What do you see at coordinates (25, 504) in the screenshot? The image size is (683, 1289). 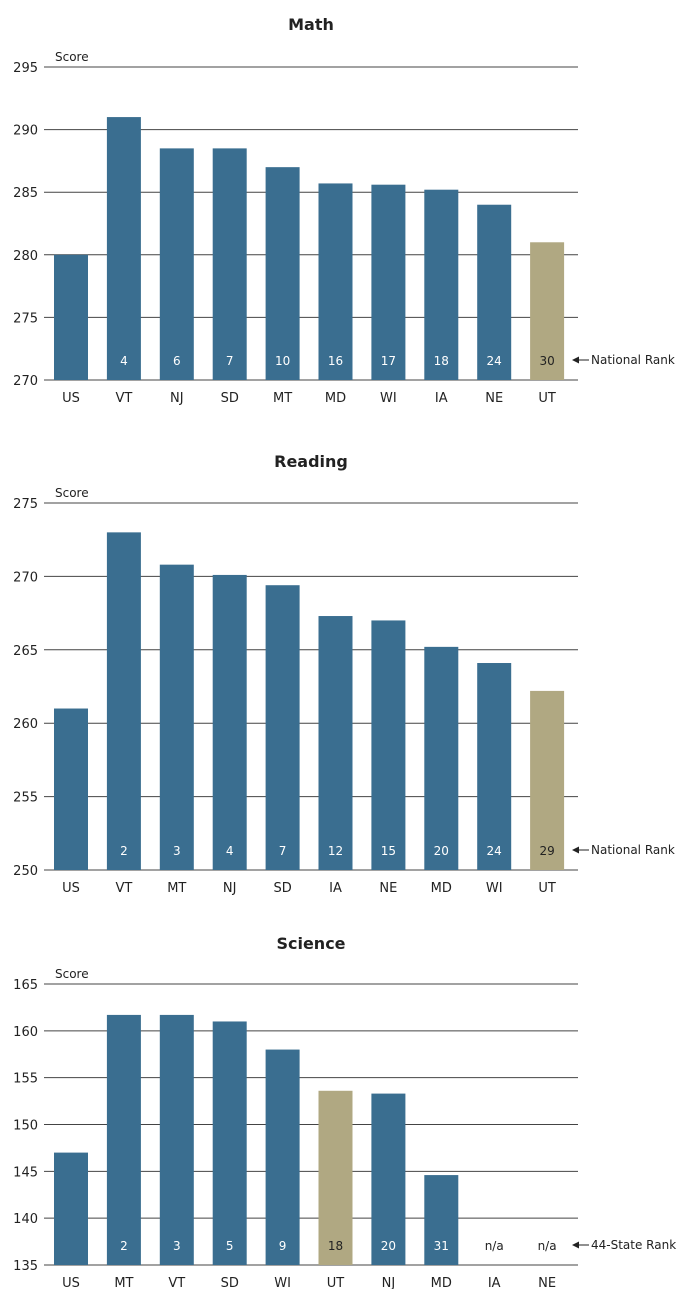 I see `y-tick-label: 275` at bounding box center [25, 504].